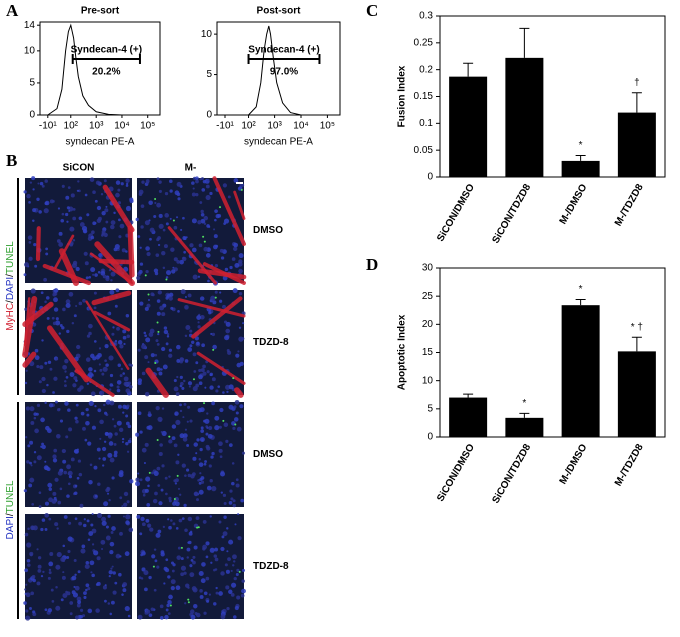  Describe the element at coordinates (100, 142) in the screenshot. I see `x-axis-label: syndecan PE-A` at that location.